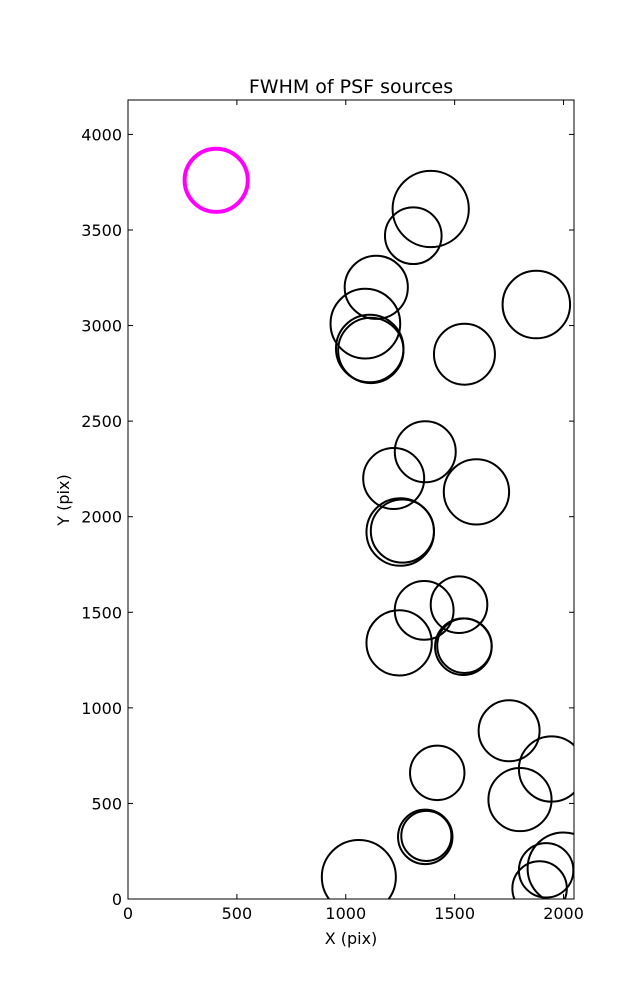 The image size is (637, 1000). What do you see at coordinates (101, 421) in the screenshot?
I see `y-tick-label: 2500` at bounding box center [101, 421].